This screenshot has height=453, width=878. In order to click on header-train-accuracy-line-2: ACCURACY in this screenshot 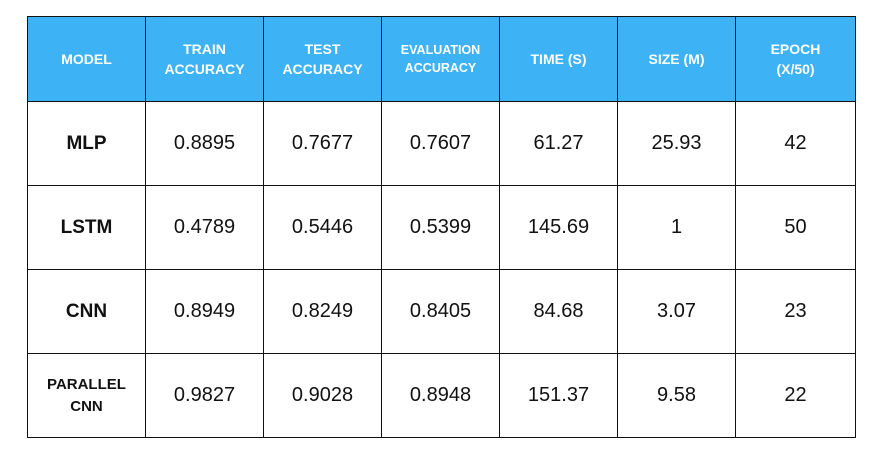, I will do `click(204, 69)`.